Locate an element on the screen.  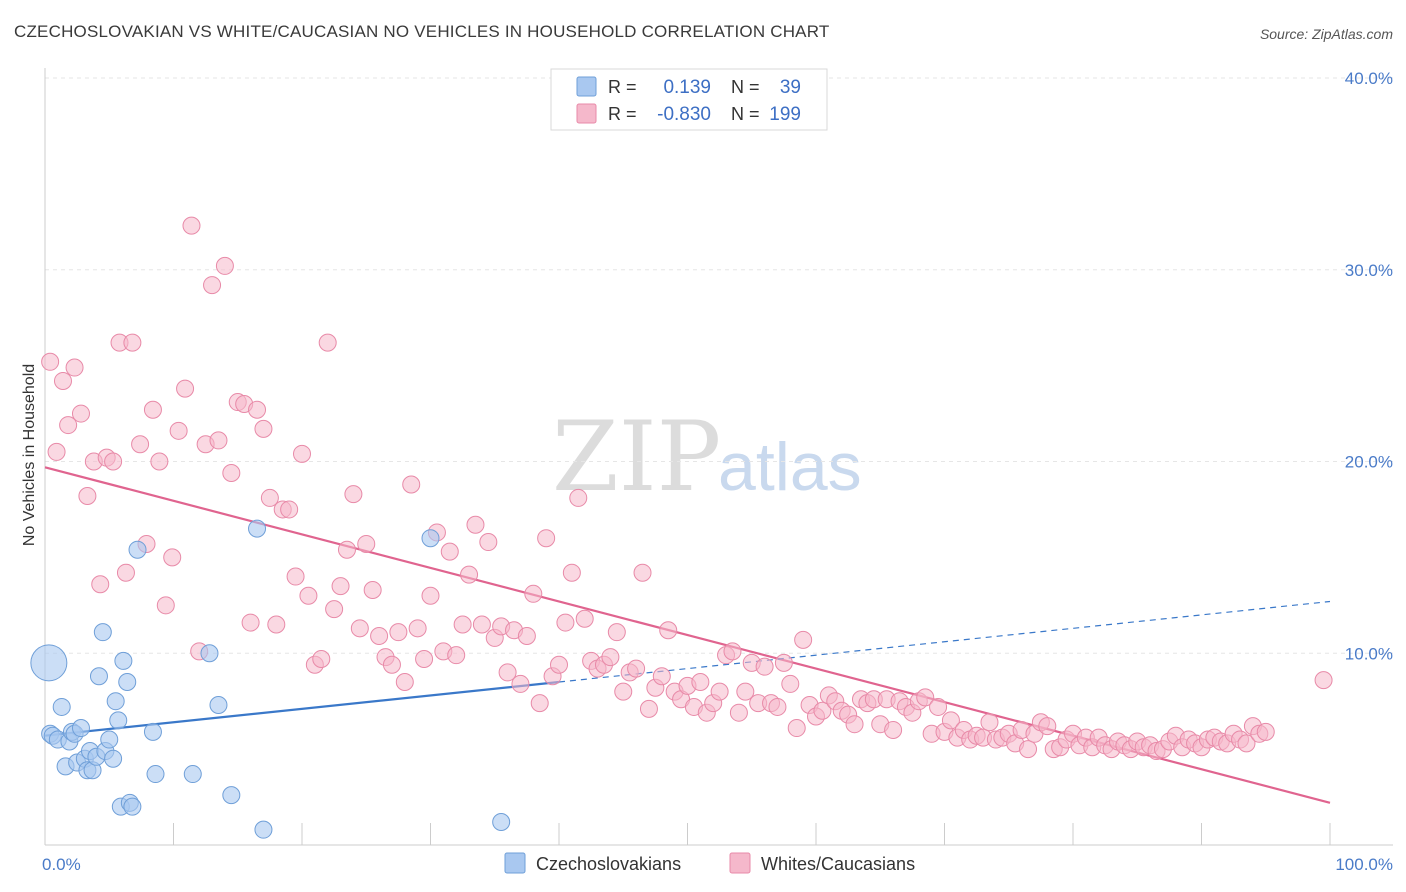
watermark-atlas: atlas is located at coordinates (790, 467).